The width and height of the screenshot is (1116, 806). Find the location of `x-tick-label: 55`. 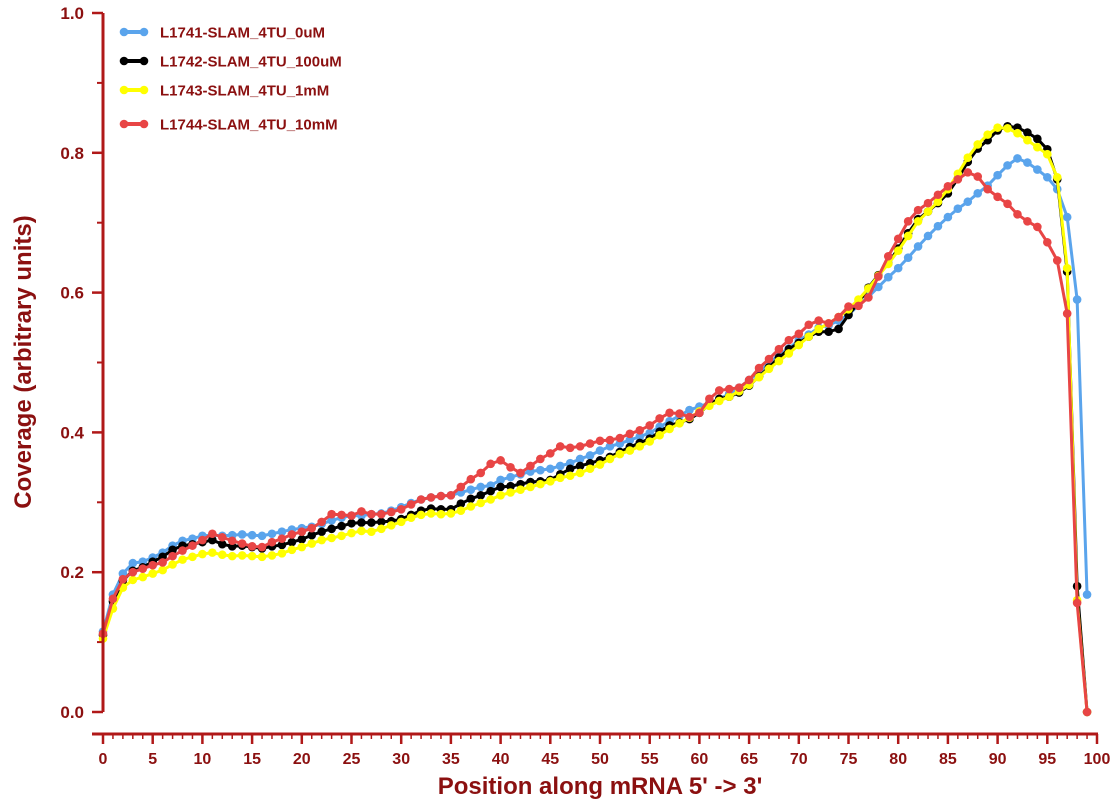

x-tick-label: 55 is located at coordinates (650, 759).